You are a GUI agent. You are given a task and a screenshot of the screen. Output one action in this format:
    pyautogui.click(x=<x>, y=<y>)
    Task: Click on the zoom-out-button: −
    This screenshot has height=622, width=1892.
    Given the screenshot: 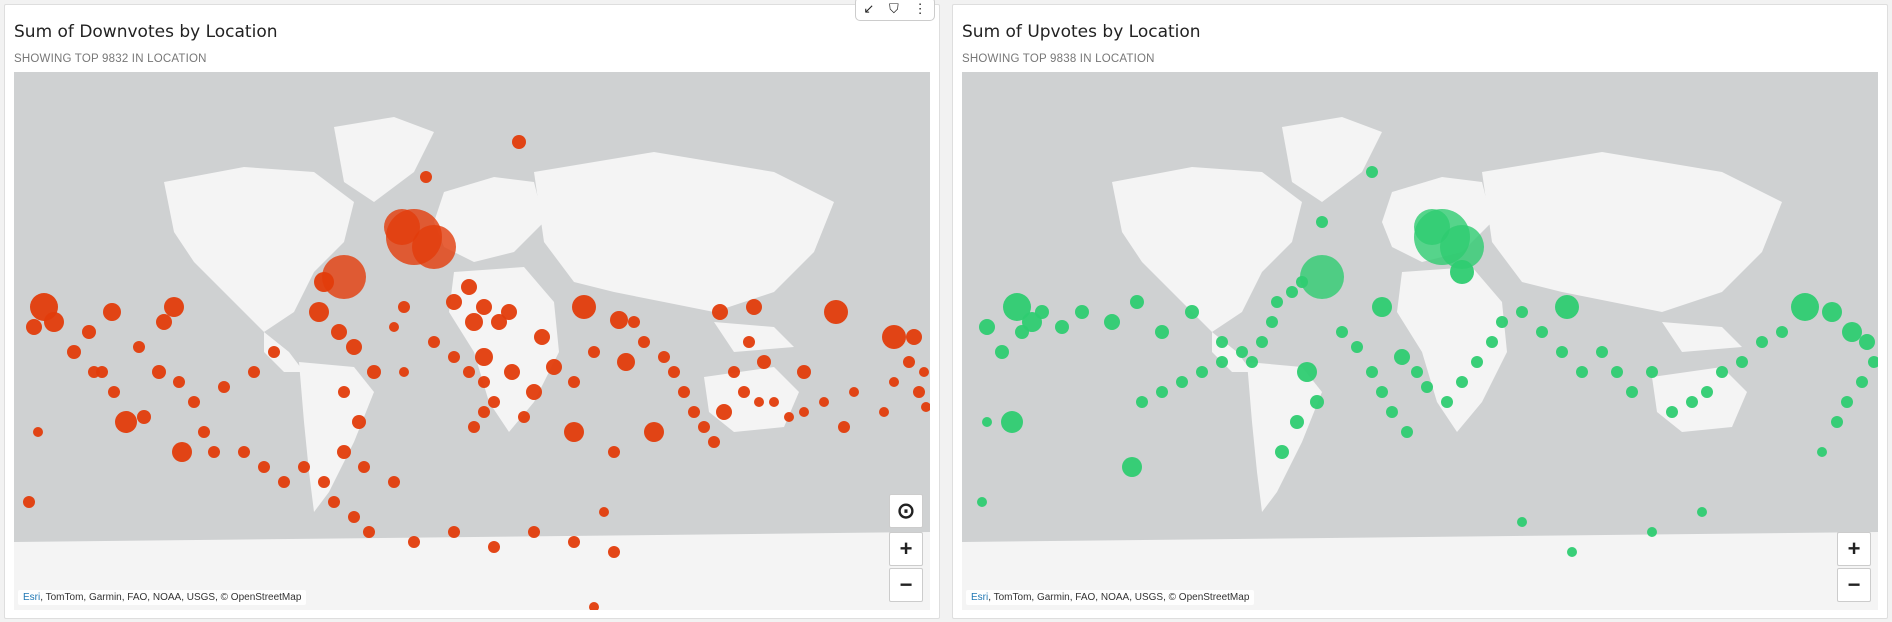 What is the action you would take?
    pyautogui.click(x=906, y=585)
    